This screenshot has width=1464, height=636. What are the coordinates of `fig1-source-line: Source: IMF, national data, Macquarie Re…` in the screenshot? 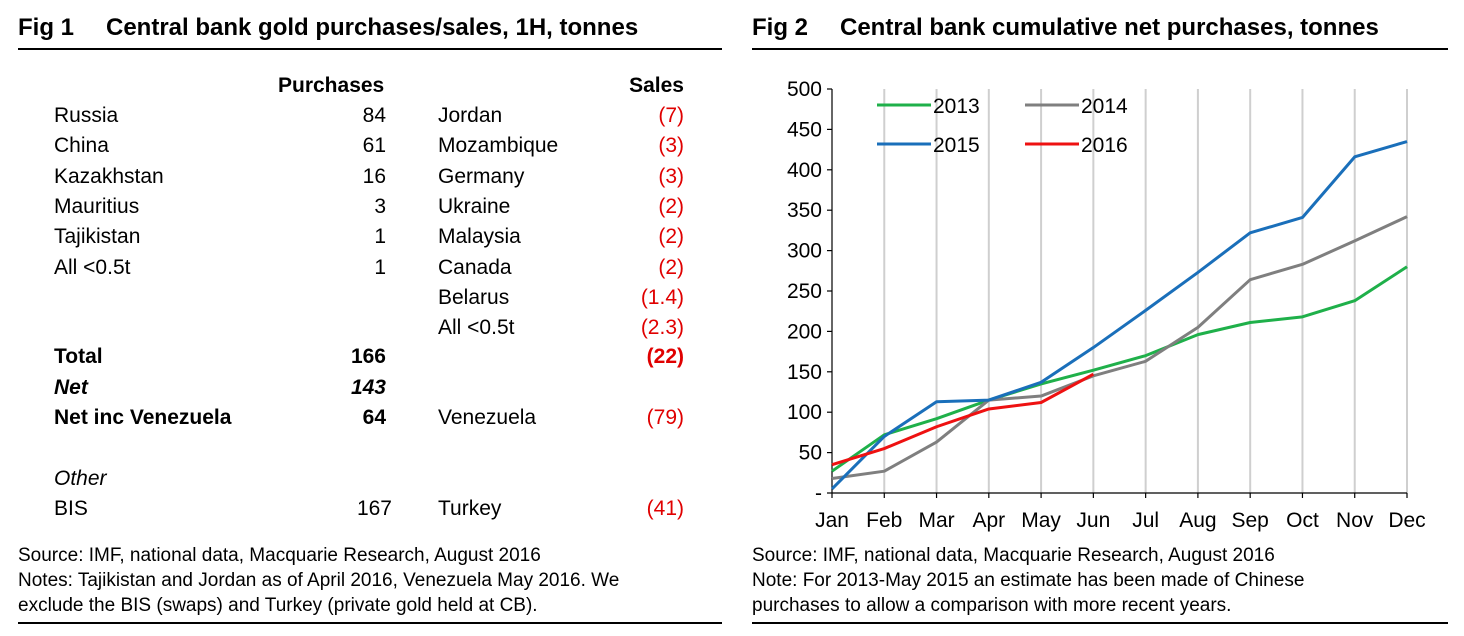 It's located at (279, 555).